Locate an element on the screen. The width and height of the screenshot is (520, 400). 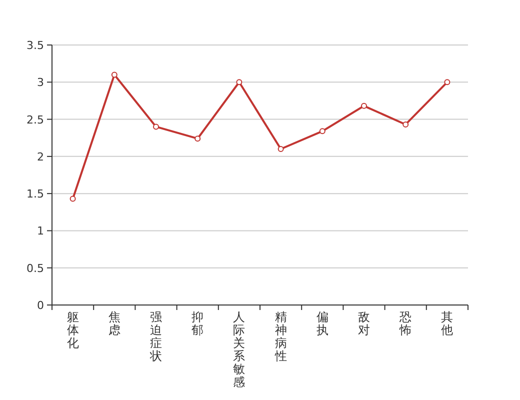
x-tick-label: 躯体化 is located at coordinates (72, 330).